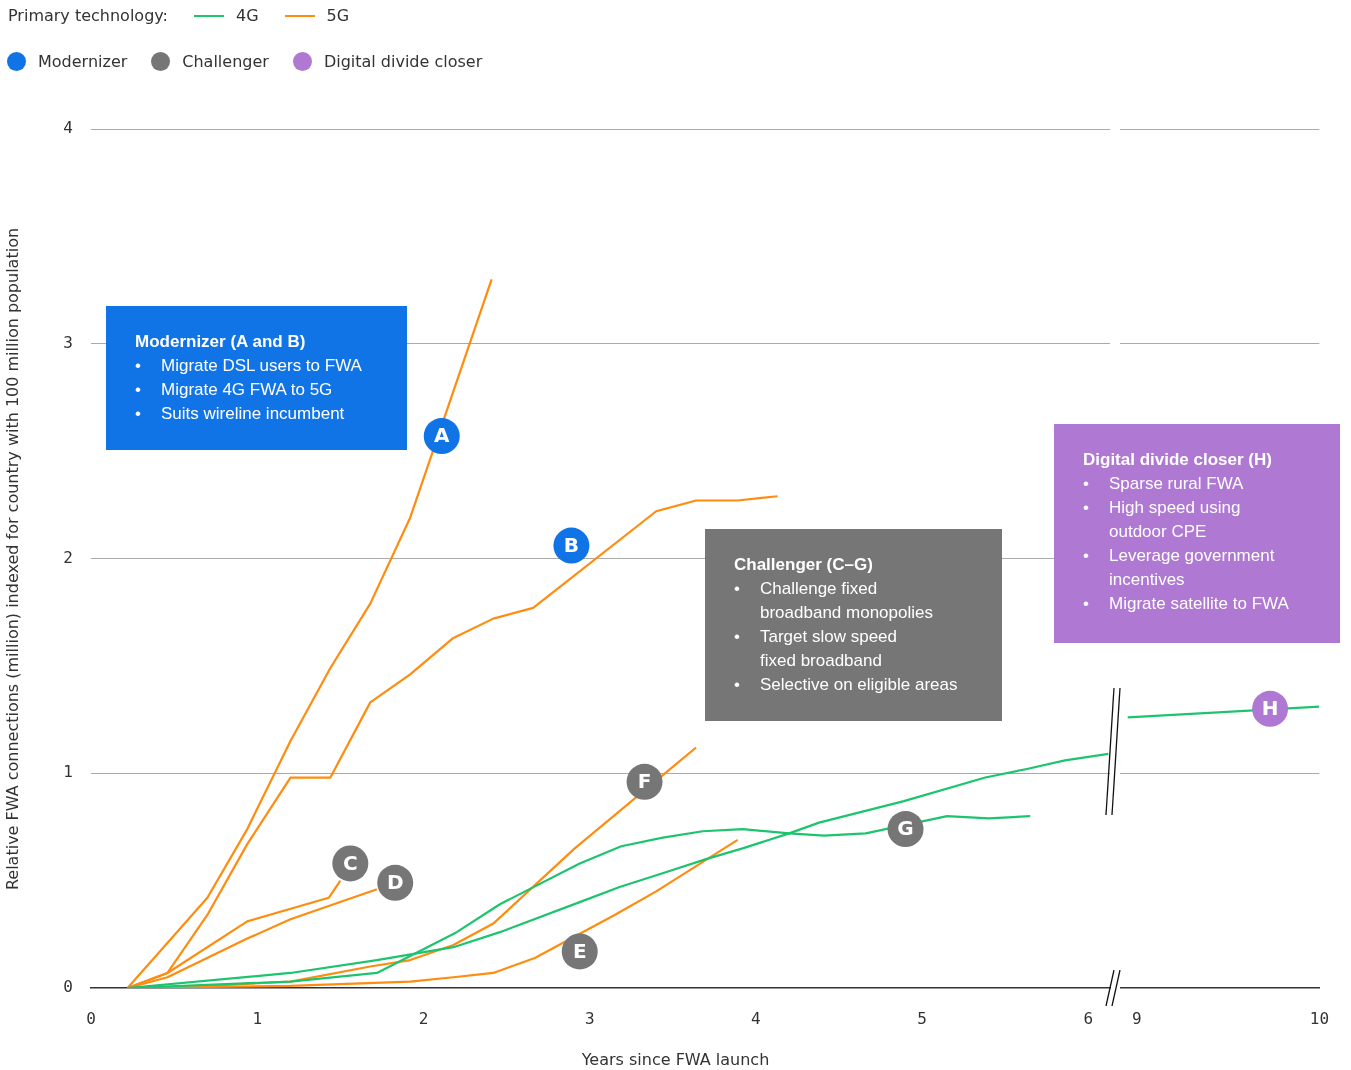 The width and height of the screenshot is (1351, 1070). Describe the element at coordinates (442, 435) in the screenshot. I see `annotation: A` at that location.